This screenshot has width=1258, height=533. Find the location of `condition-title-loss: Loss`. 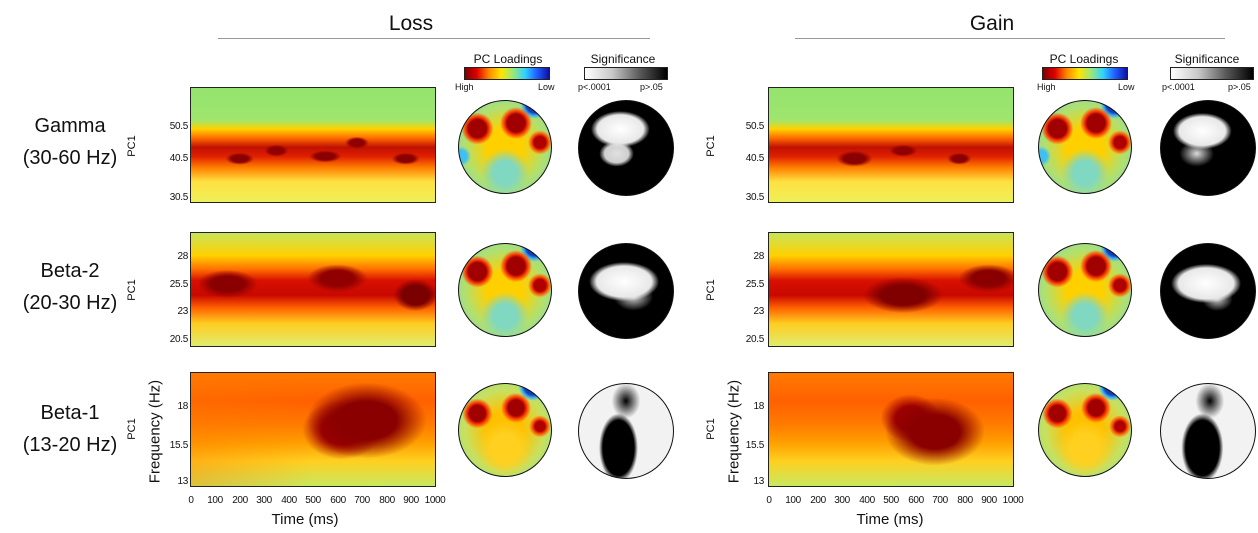

condition-title-loss: Loss is located at coordinates (411, 23).